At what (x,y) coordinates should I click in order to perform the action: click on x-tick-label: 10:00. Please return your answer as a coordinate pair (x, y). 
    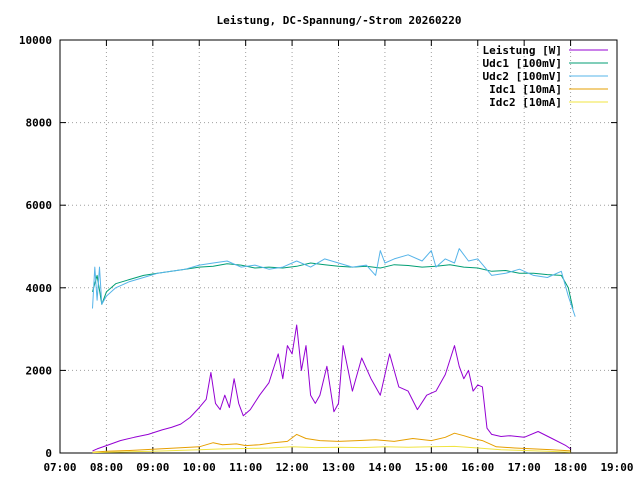
    Looking at the image, I should click on (199, 467).